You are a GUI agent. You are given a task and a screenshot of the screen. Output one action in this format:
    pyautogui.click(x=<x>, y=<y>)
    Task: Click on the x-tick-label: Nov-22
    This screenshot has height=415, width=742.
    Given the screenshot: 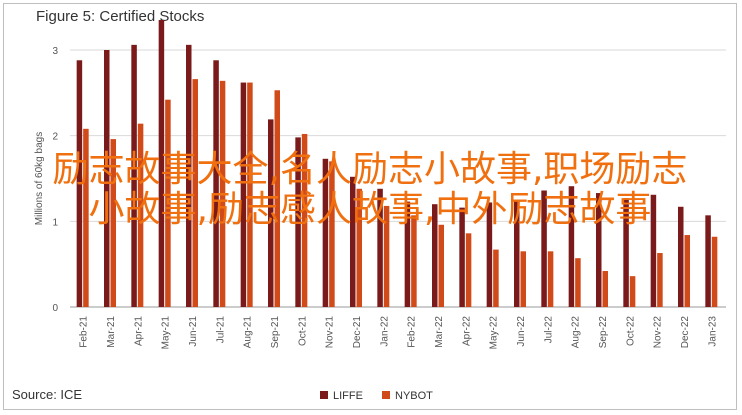 What is the action you would take?
    pyautogui.click(x=658, y=332)
    